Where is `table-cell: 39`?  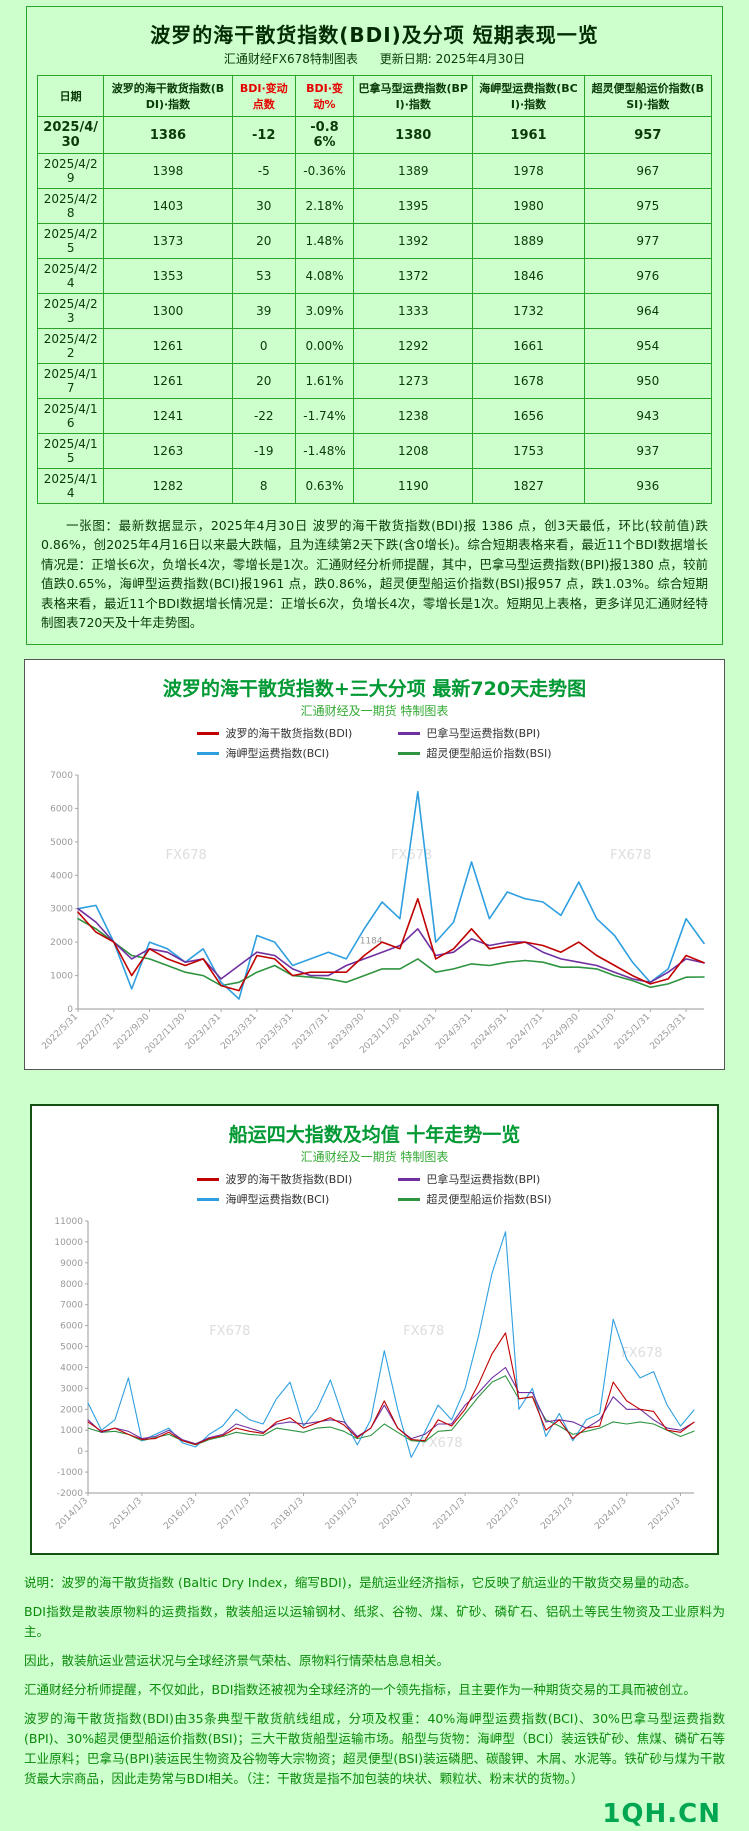 table-cell: 39 is located at coordinates (263, 311).